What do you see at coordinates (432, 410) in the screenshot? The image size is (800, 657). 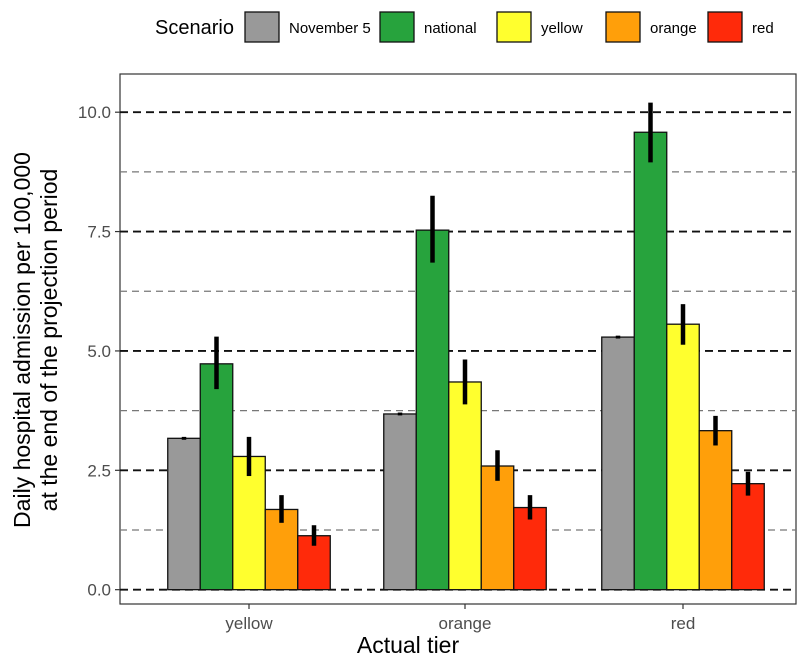 I see `bar-orange-national` at bounding box center [432, 410].